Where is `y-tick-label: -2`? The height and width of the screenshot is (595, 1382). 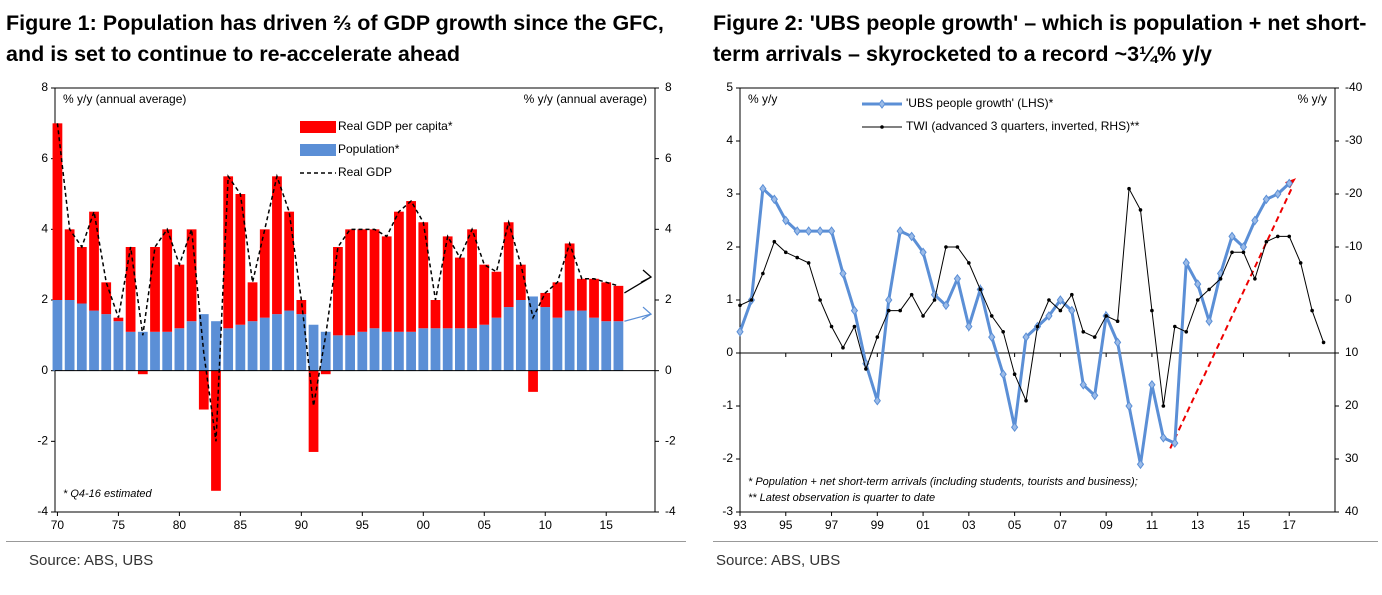 y-tick-label: -2 is located at coordinates (42, 441).